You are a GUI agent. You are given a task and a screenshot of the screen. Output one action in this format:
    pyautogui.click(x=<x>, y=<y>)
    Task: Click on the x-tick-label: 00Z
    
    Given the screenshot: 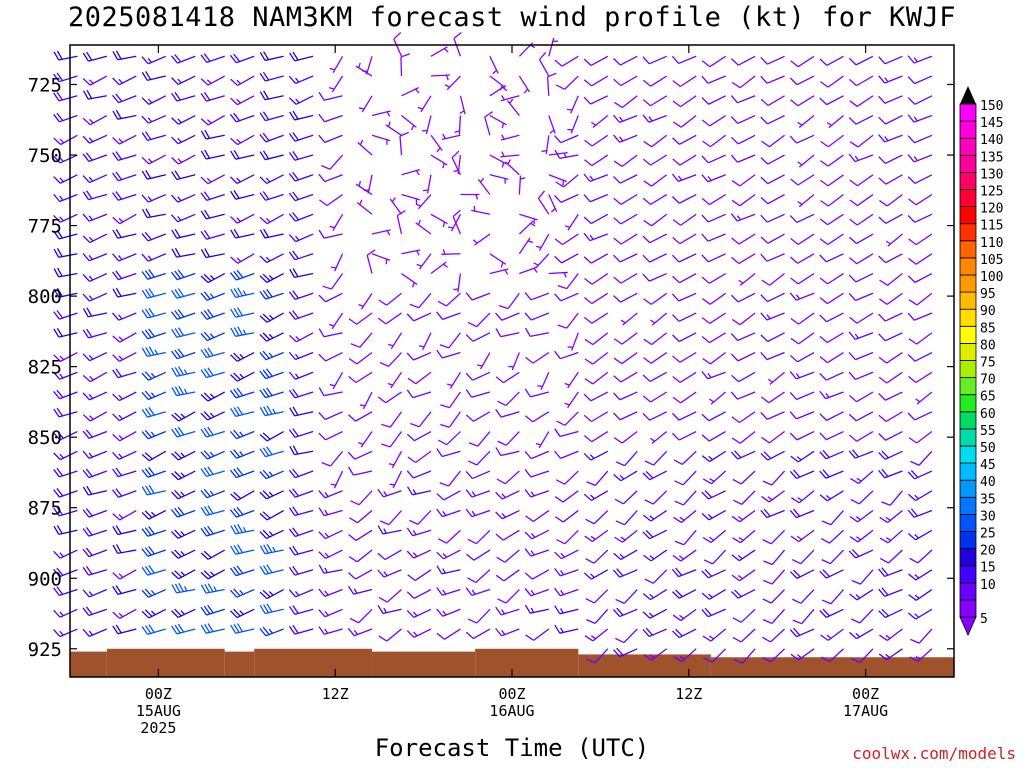 What is the action you would take?
    pyautogui.click(x=511, y=694)
    